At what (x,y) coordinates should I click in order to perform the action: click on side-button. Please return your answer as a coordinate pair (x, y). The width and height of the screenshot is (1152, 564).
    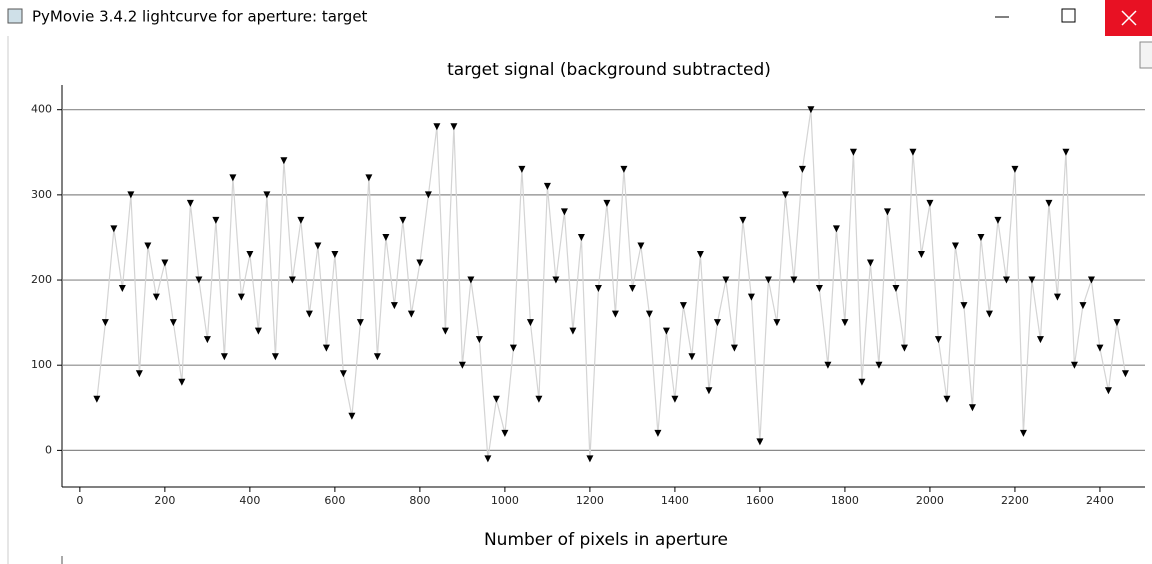
    Looking at the image, I should click on (1145, 55).